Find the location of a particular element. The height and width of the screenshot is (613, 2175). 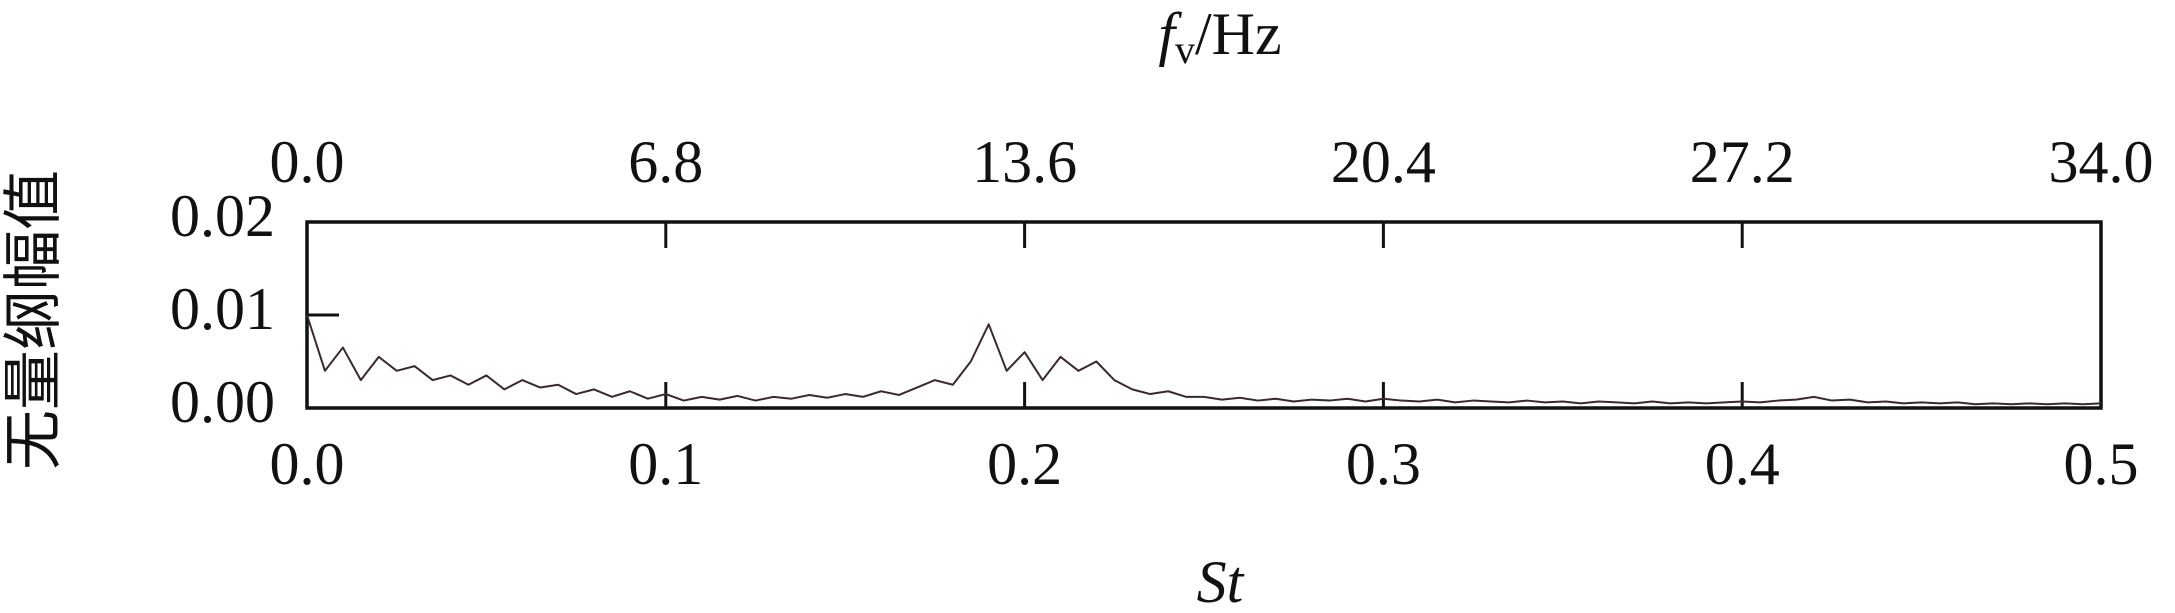

spectrum-line is located at coordinates (1204, 360).